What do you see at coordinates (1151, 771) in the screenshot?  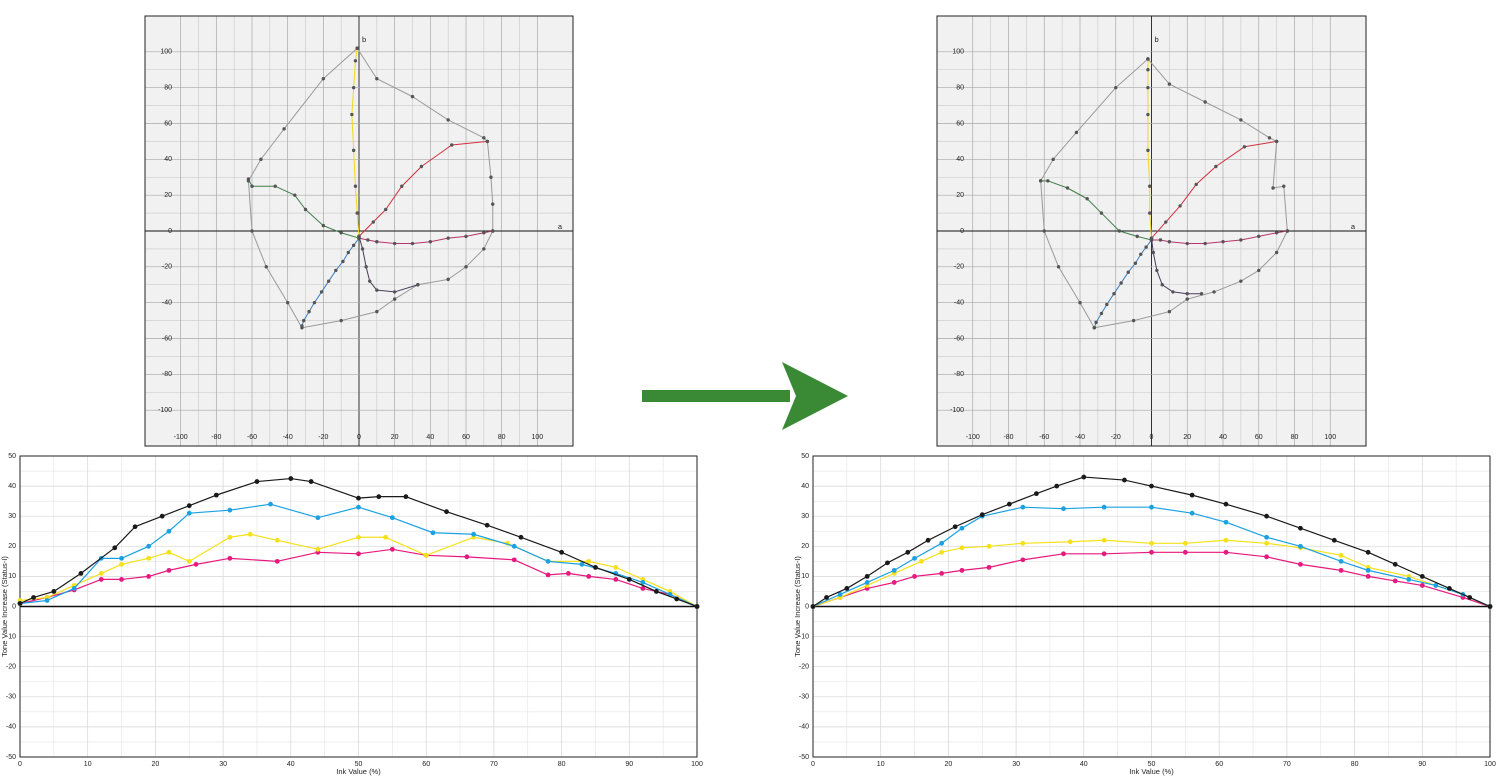 I see `x-axis-label: Ink Value (%)` at bounding box center [1151, 771].